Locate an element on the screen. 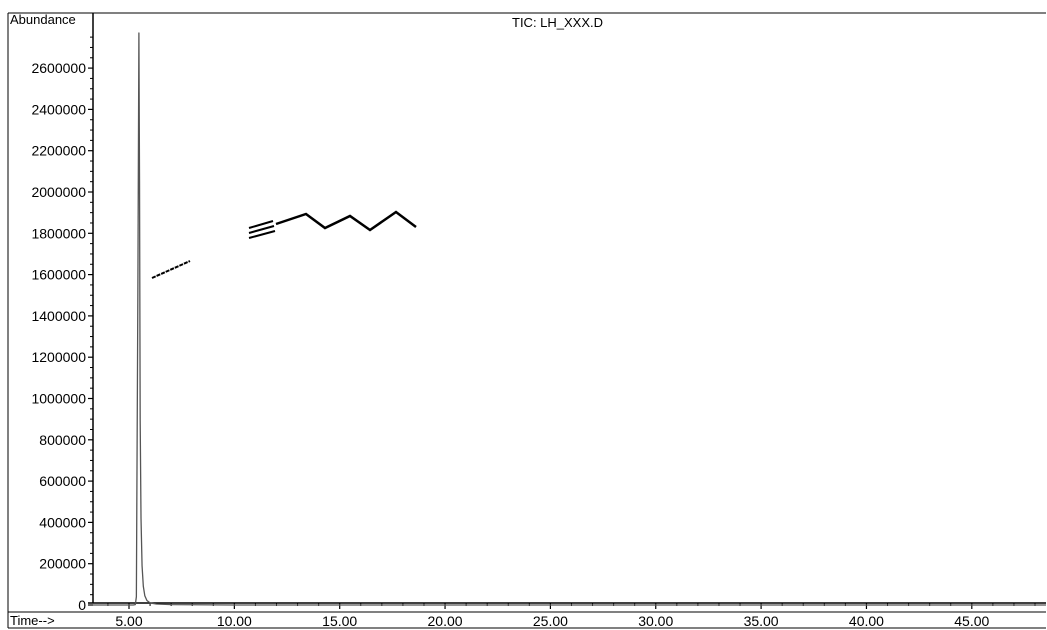 The height and width of the screenshot is (630, 1047). chart-title: TIC: LH_XXX.D is located at coordinates (557, 22).